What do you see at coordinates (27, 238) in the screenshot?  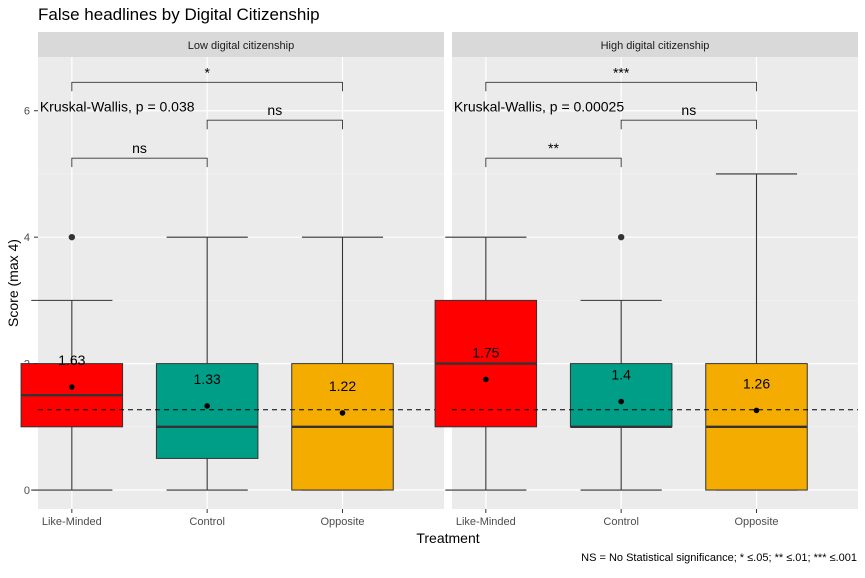 I see `y-tick-label: 4` at bounding box center [27, 238].